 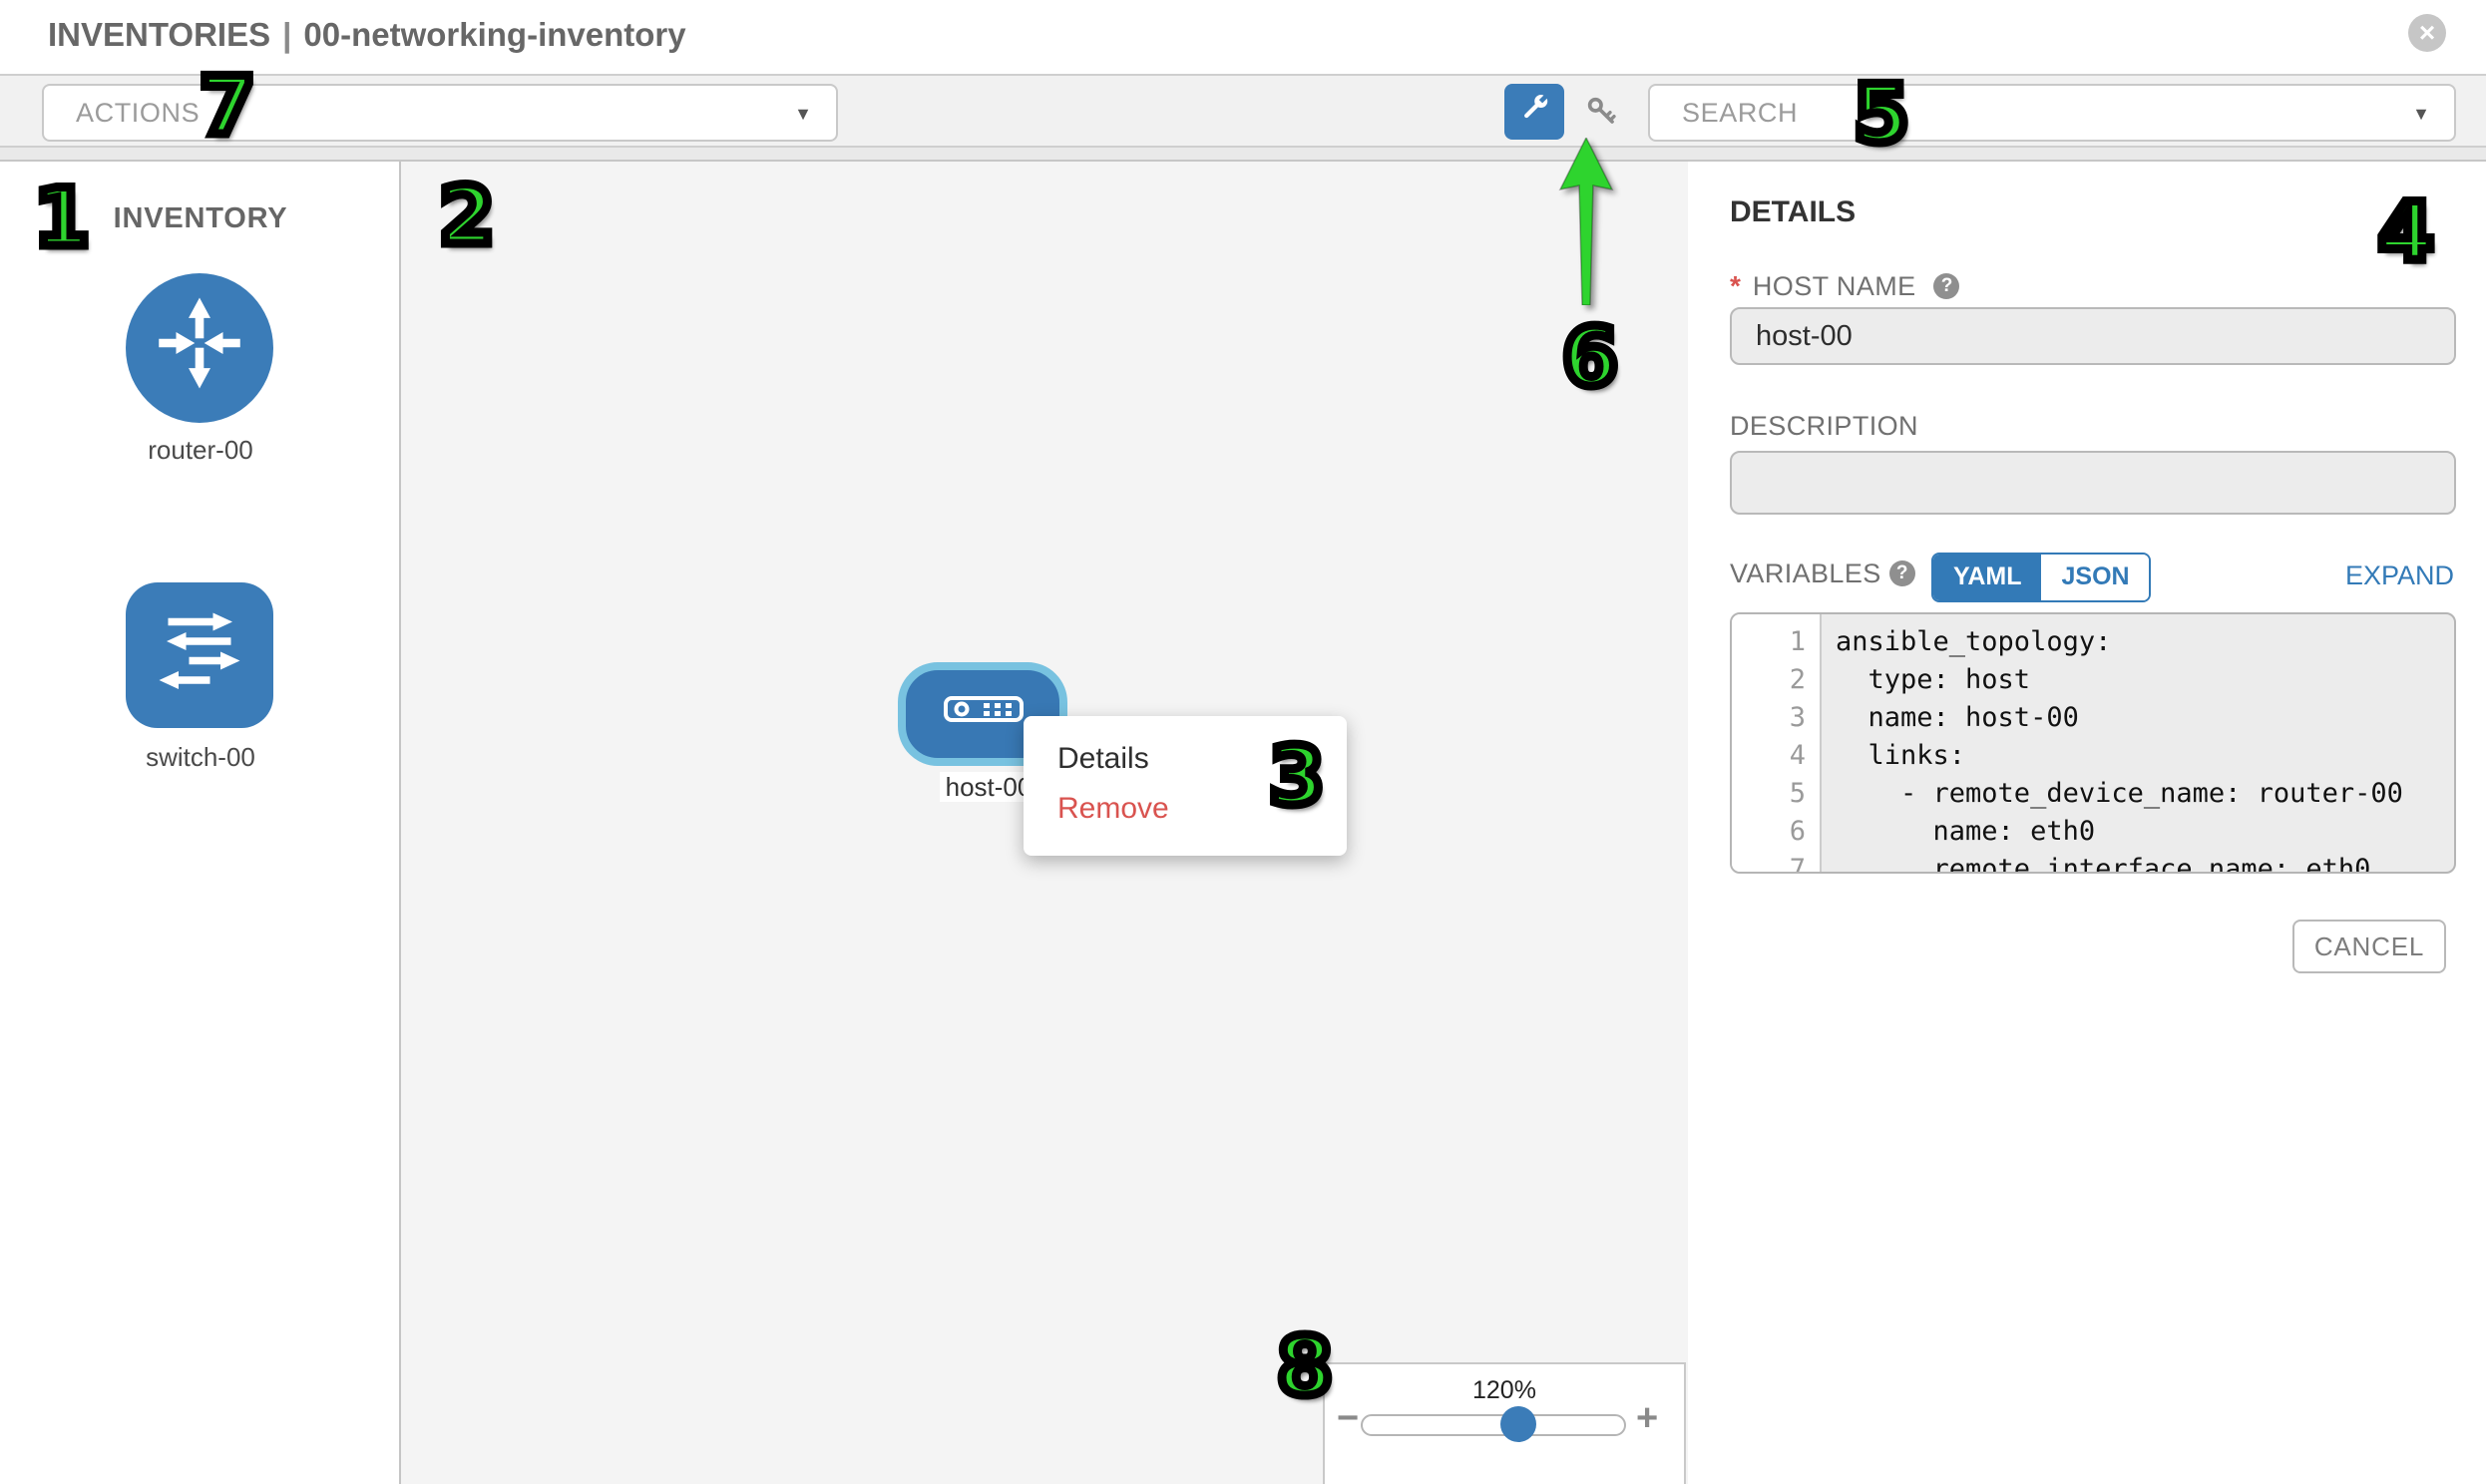 I want to click on server-icon, so click(x=983, y=714).